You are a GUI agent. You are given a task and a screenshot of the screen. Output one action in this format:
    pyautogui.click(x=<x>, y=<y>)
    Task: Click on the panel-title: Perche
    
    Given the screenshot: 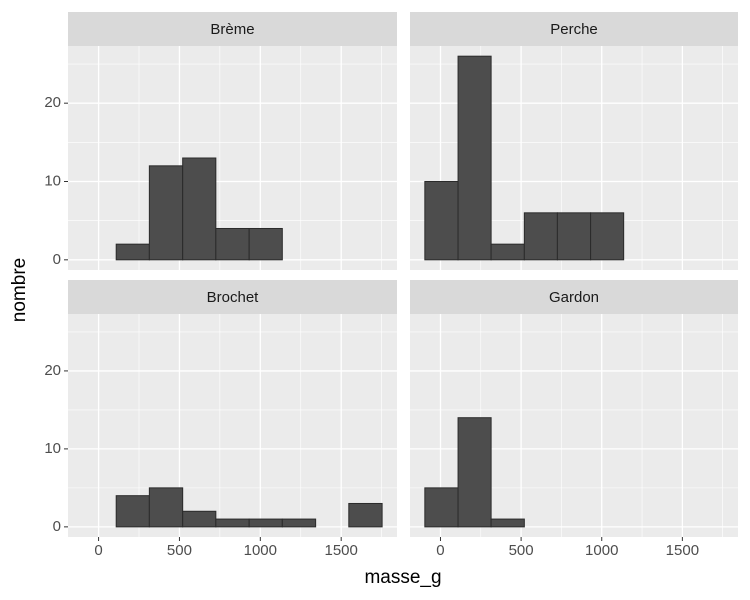 What is the action you would take?
    pyautogui.click(x=574, y=29)
    